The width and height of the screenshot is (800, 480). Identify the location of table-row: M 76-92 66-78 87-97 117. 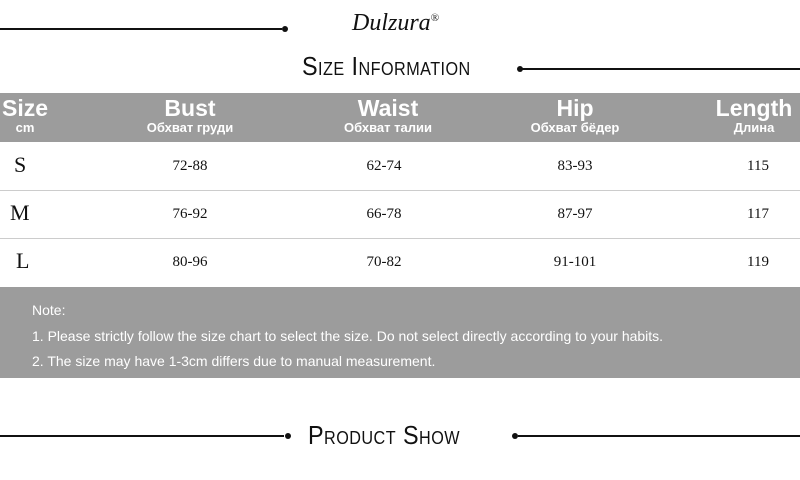
(400, 214).